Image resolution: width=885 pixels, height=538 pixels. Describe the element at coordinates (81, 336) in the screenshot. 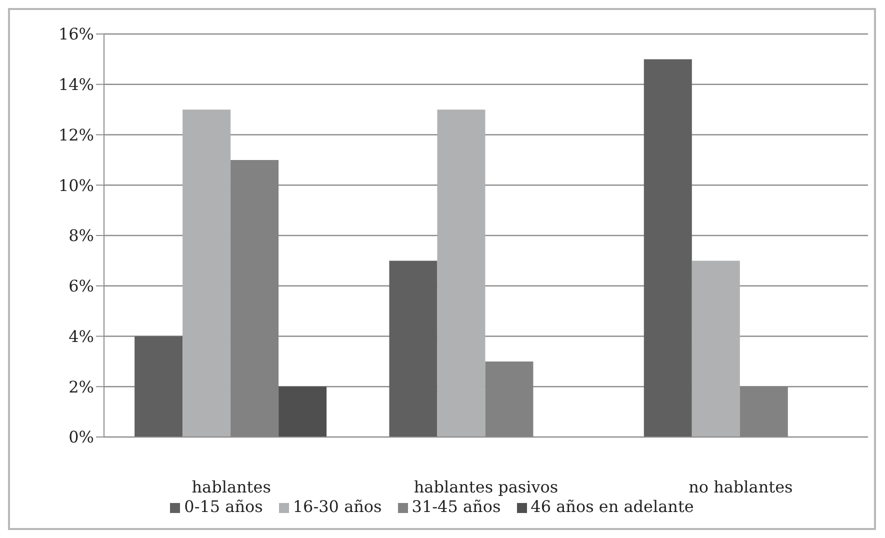

I see `y-tick-label: 4%` at that location.